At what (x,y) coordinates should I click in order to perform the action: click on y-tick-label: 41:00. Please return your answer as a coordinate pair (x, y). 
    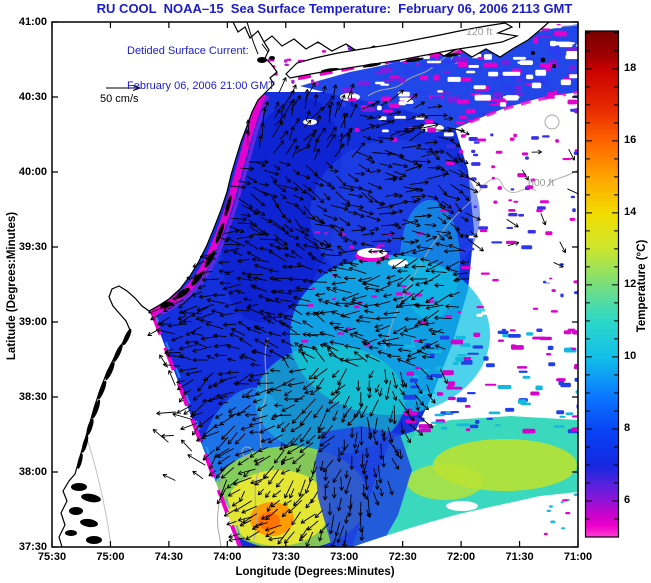
    Looking at the image, I should click on (32, 22).